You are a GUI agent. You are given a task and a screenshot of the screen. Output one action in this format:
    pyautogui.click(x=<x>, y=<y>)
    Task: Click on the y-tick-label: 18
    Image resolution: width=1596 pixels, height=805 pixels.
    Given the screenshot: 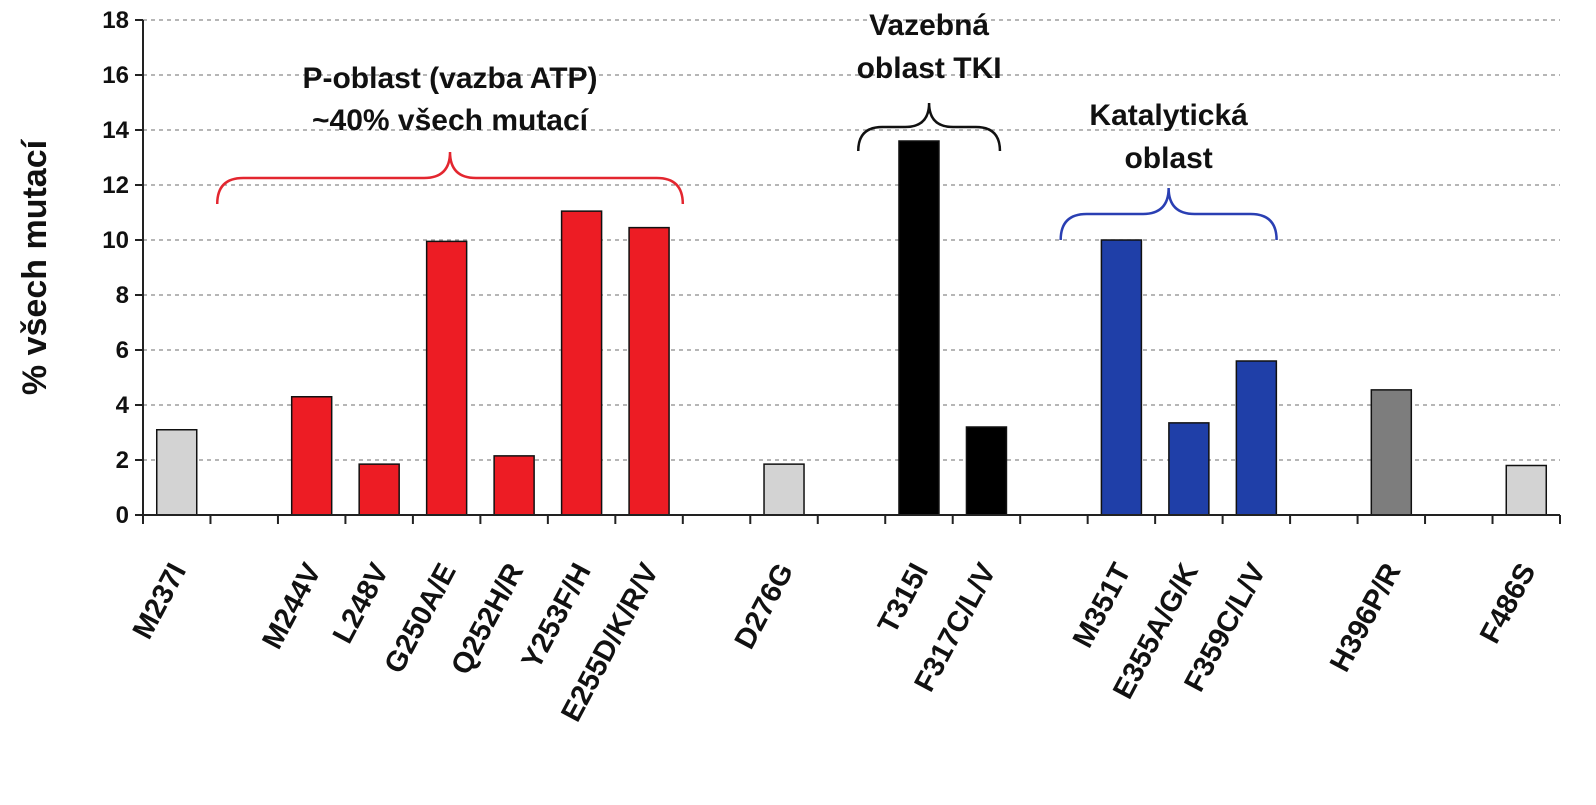 What is the action you would take?
    pyautogui.click(x=115, y=20)
    